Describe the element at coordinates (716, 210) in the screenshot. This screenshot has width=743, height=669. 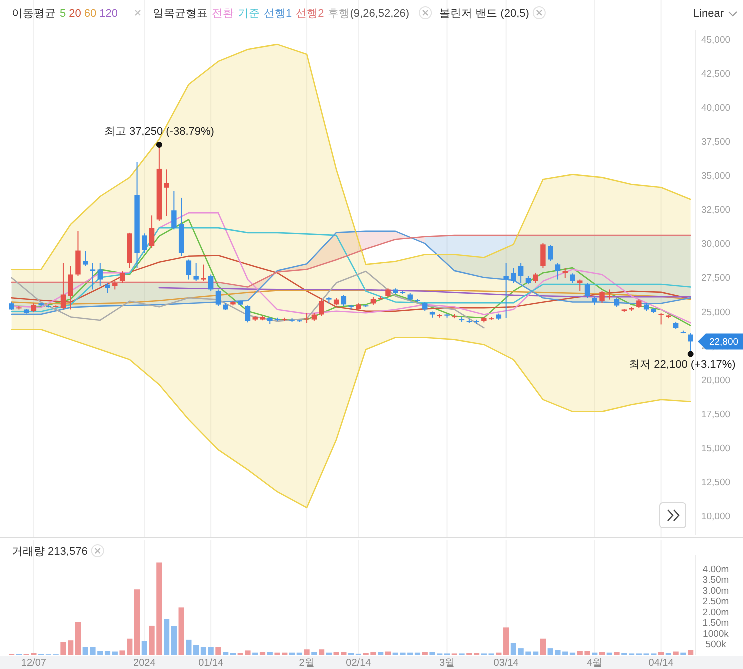
I see `y-tick-label: 32,500` at that location.